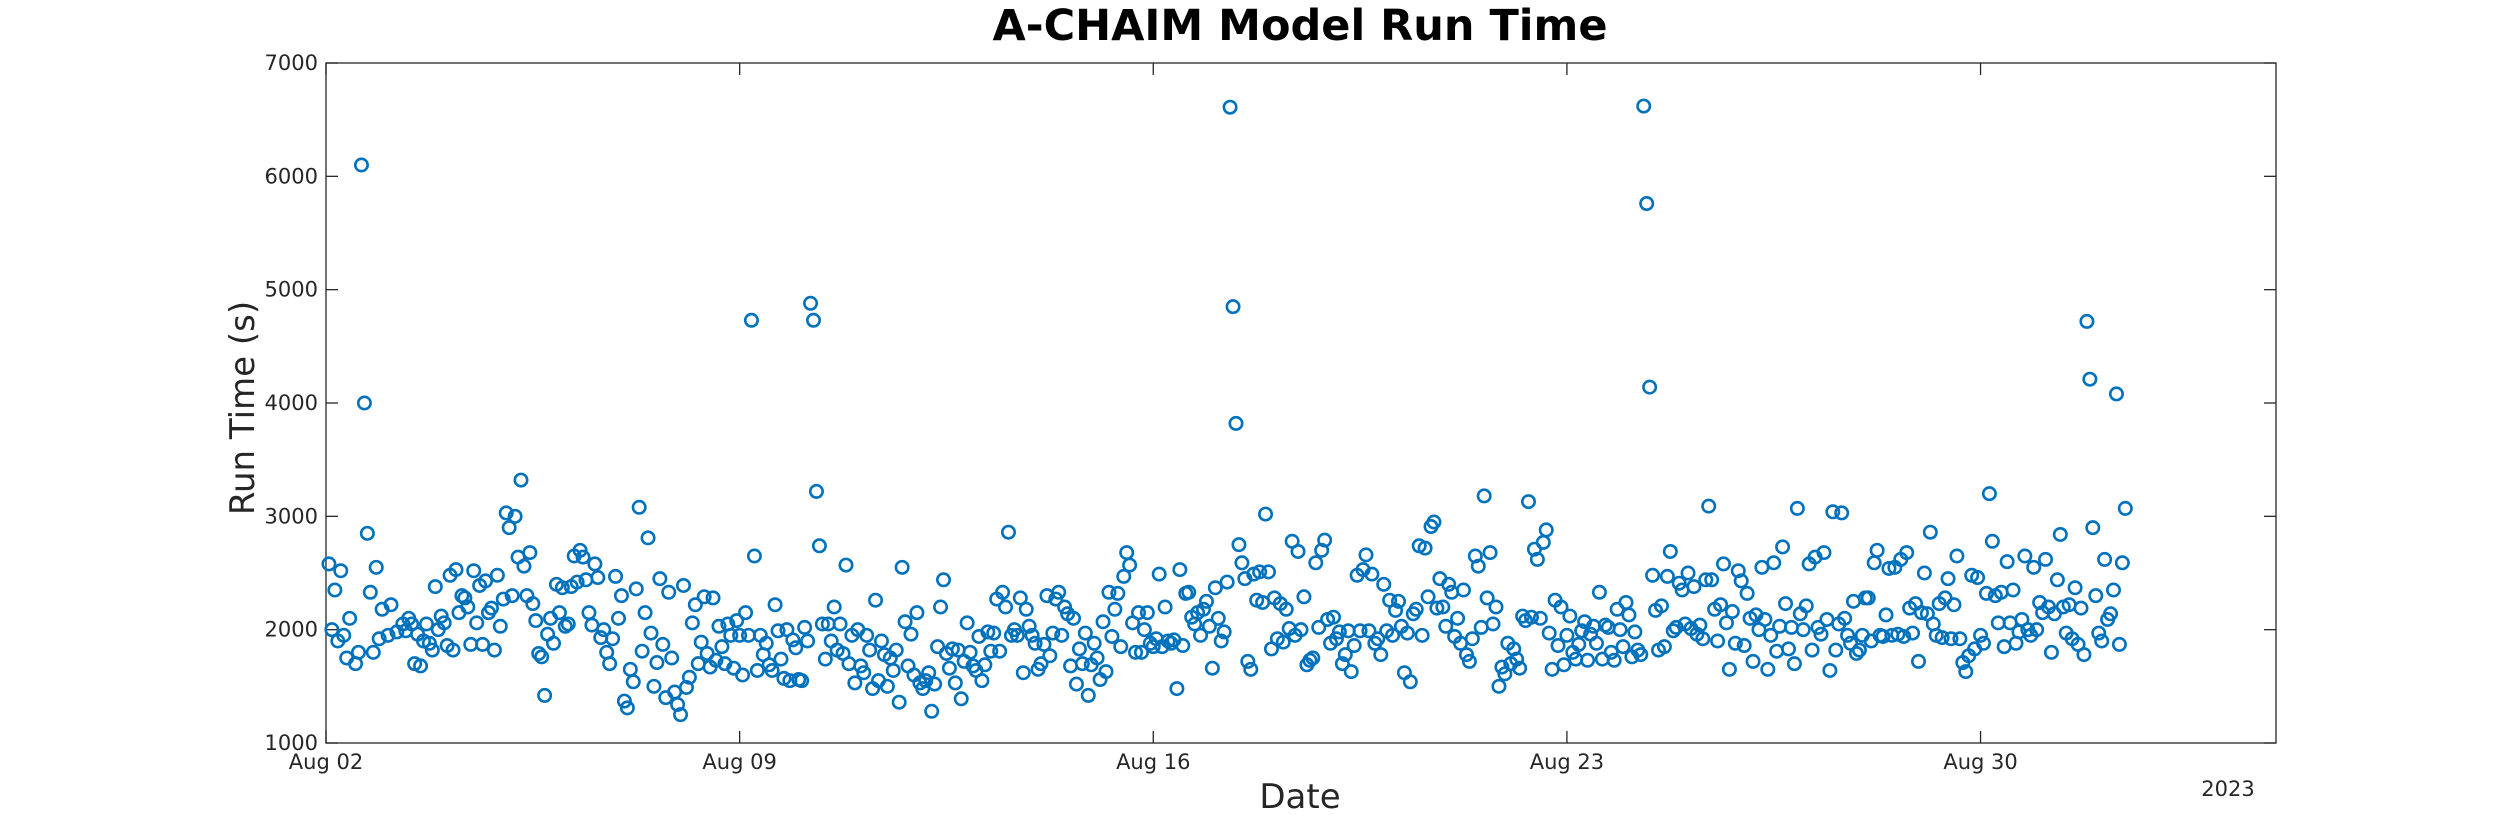 This screenshot has width=2500, height=833. What do you see at coordinates (2227, 789) in the screenshot?
I see `x-axis-year-label: 2023` at bounding box center [2227, 789].